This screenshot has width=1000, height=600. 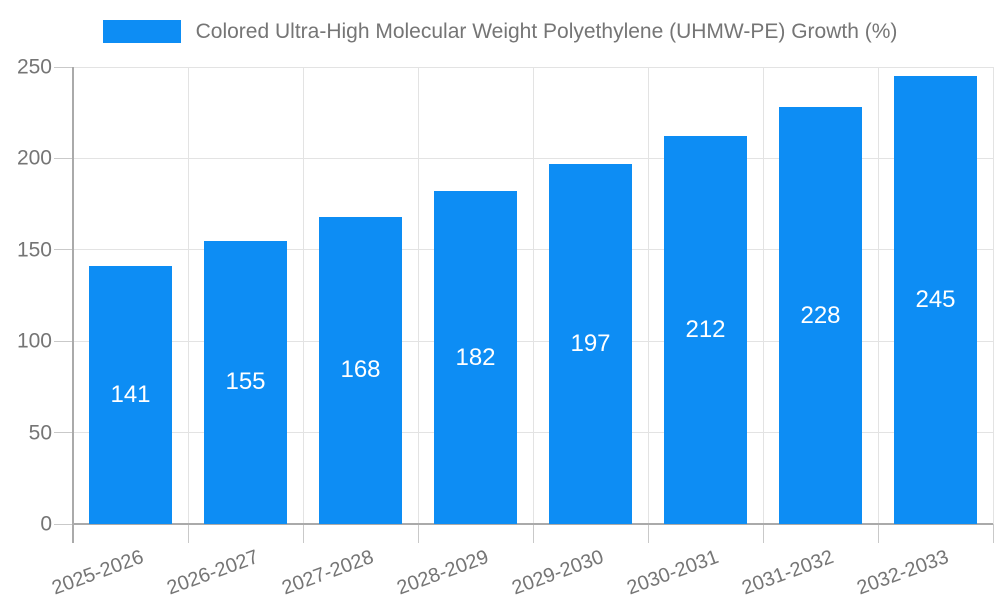 What do you see at coordinates (34, 250) in the screenshot?
I see `y-tick-label: 150` at bounding box center [34, 250].